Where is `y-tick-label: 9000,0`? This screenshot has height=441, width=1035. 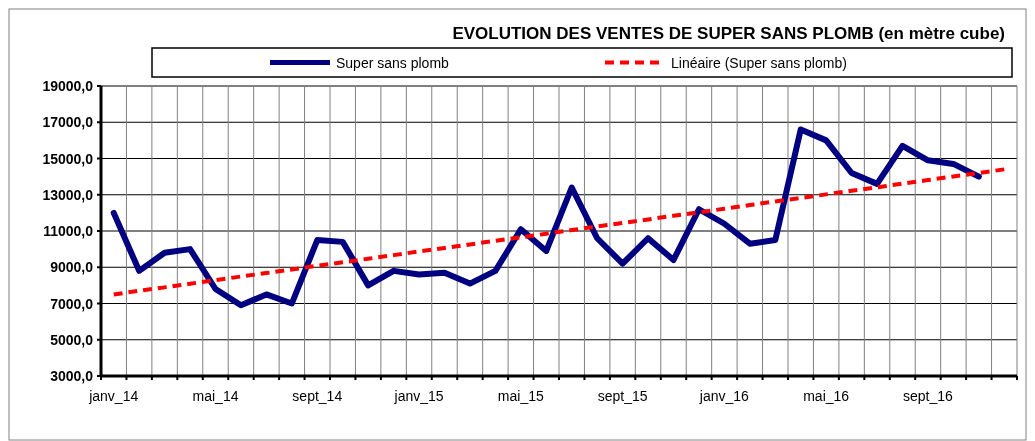 y-tick-label: 9000,0 is located at coordinates (72, 267).